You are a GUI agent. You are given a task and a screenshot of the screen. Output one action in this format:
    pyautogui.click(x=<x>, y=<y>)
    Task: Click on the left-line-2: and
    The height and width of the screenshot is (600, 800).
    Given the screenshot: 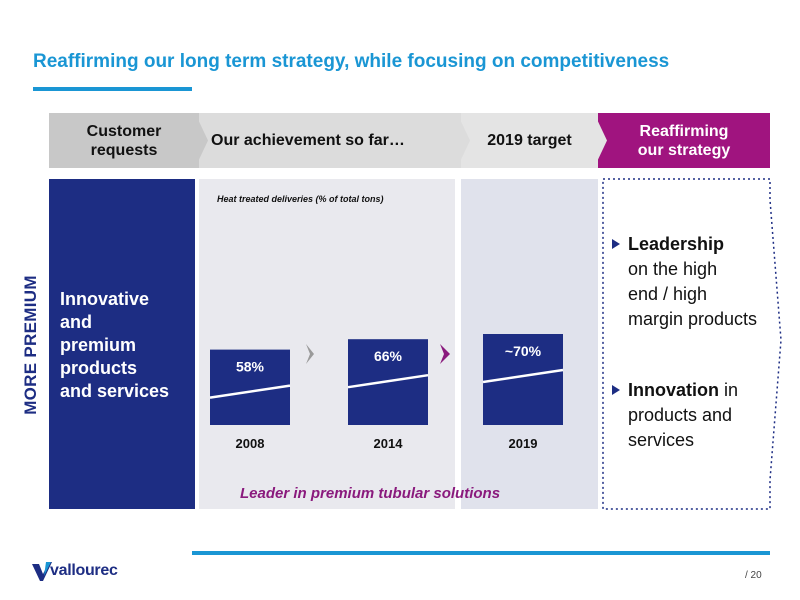 What is the action you would take?
    pyautogui.click(x=76, y=322)
    